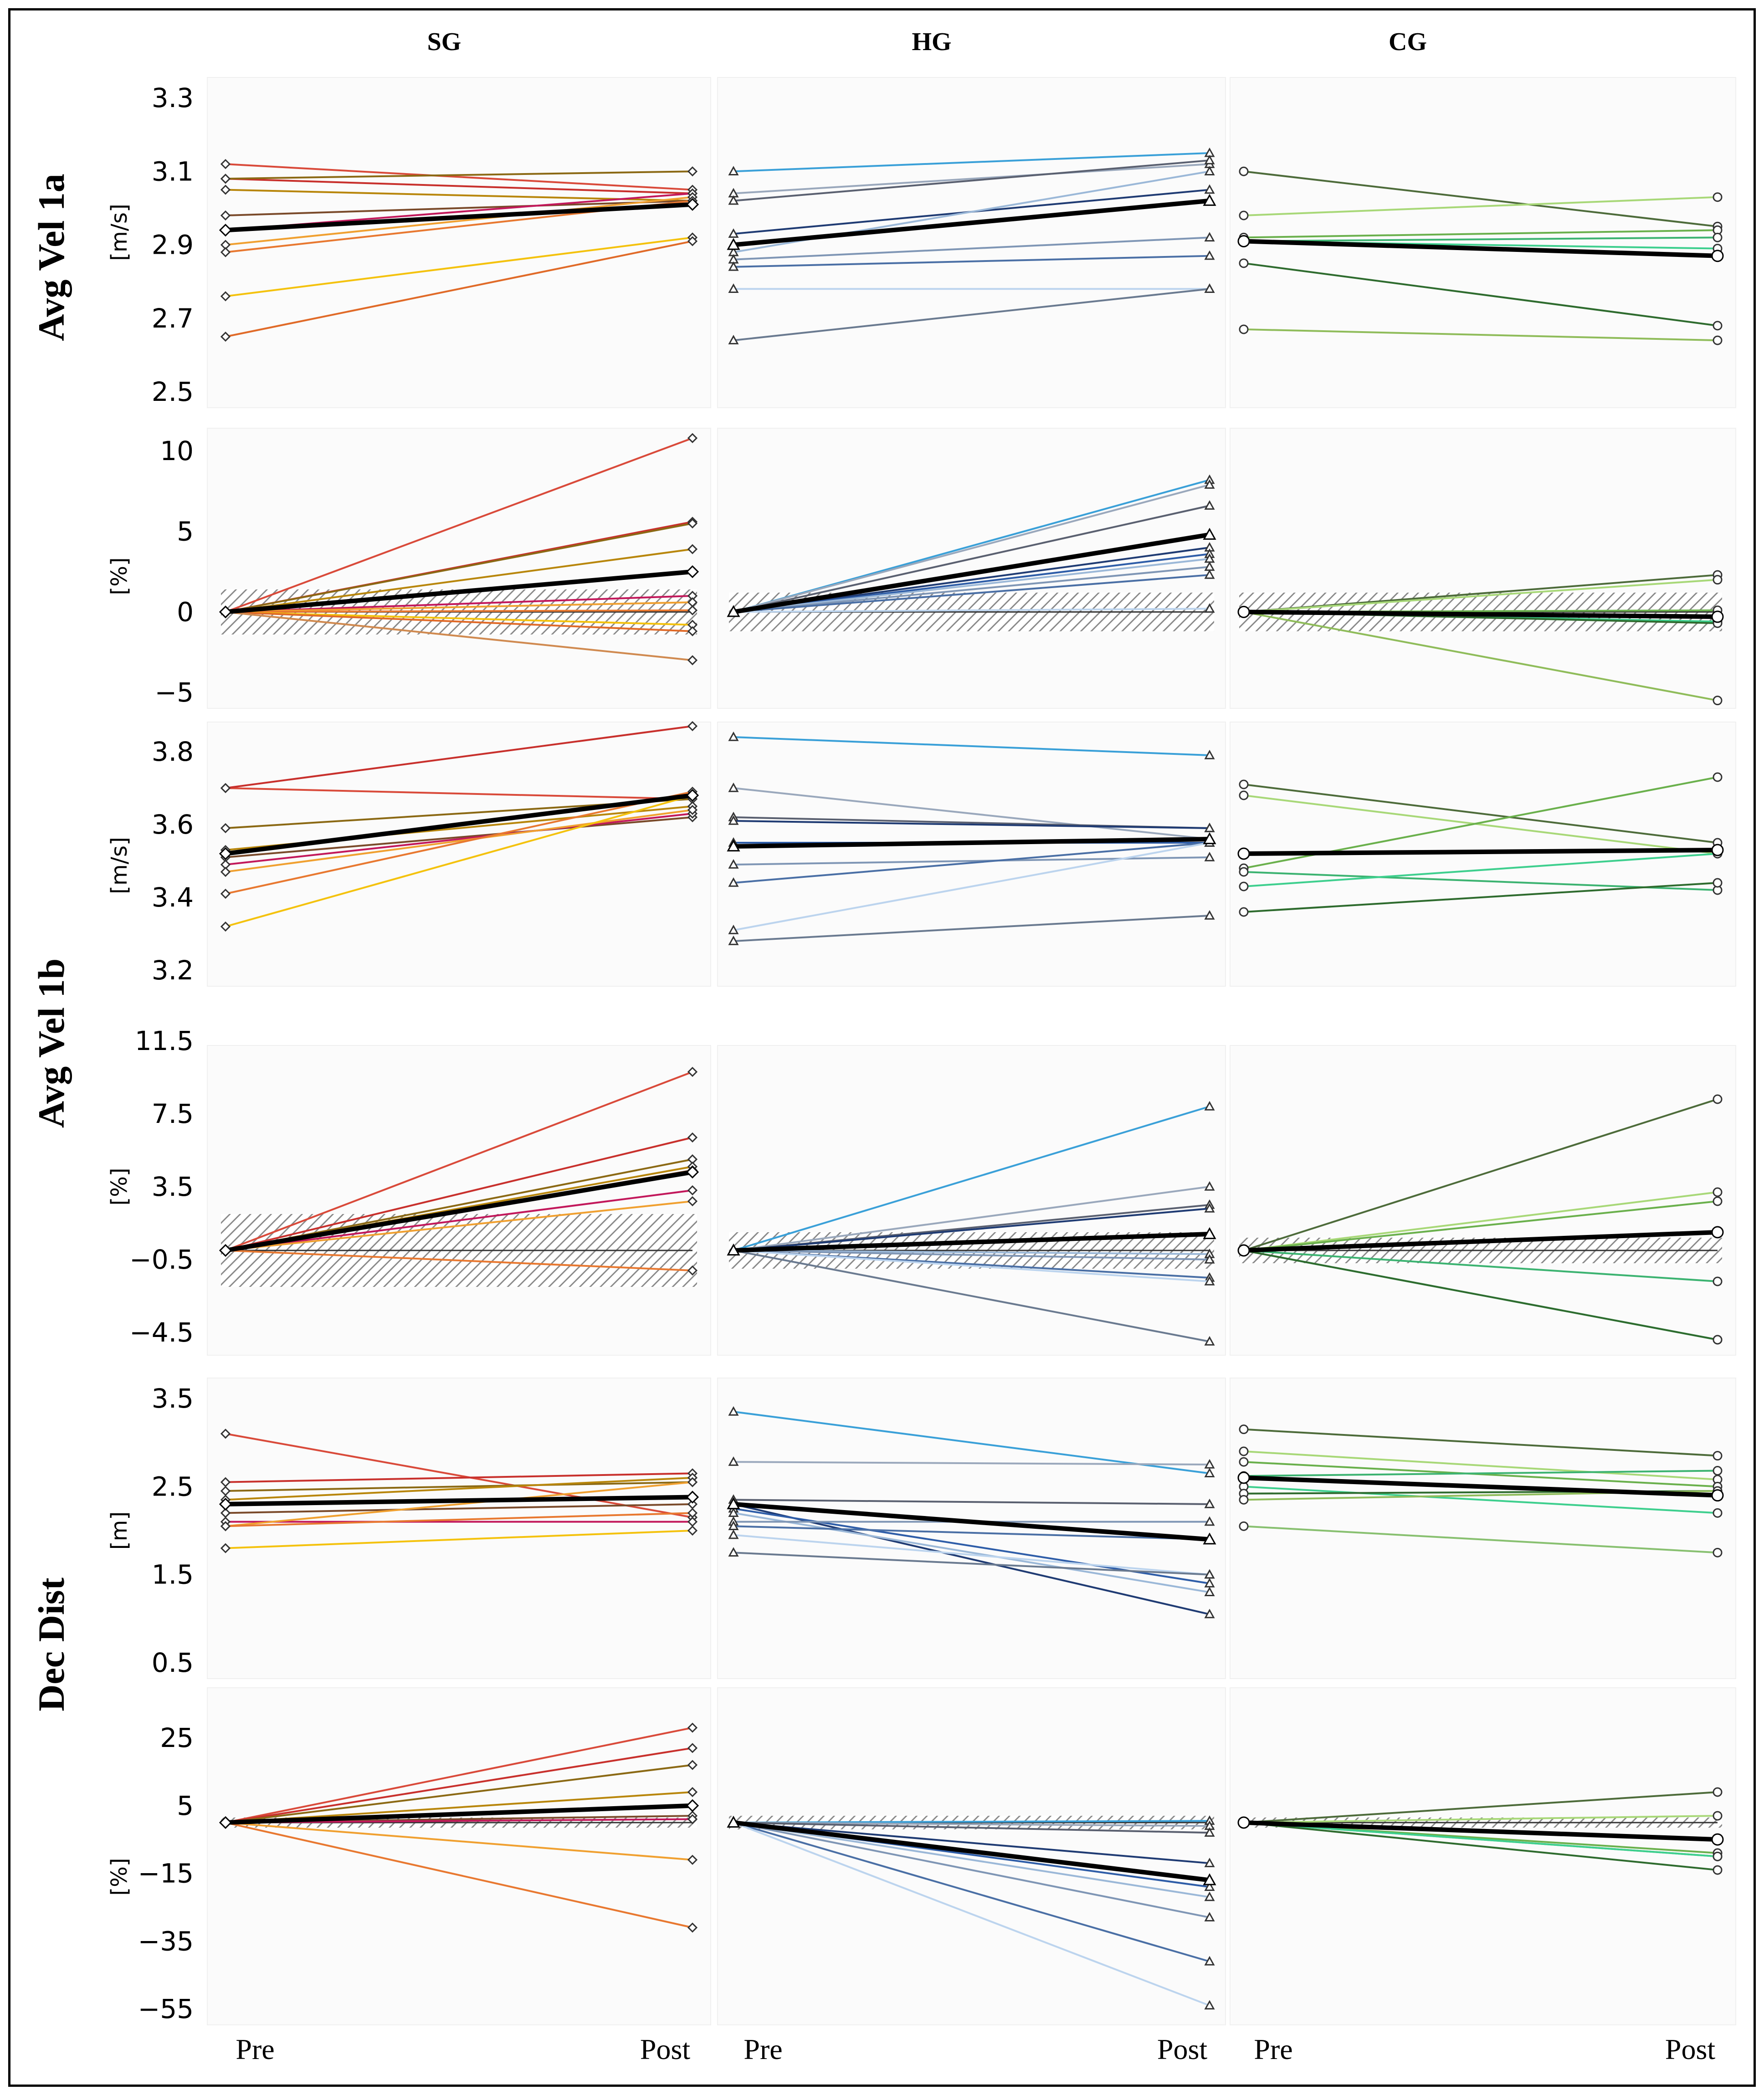  I want to click on panel-bg-dec_pct-cg, so click(1483, 1856).